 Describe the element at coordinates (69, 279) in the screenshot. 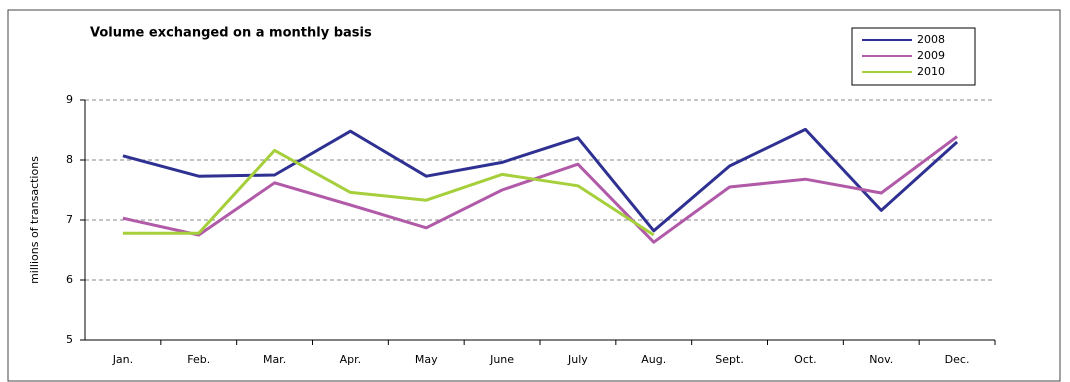

I see `y-tick-label: 6` at that location.